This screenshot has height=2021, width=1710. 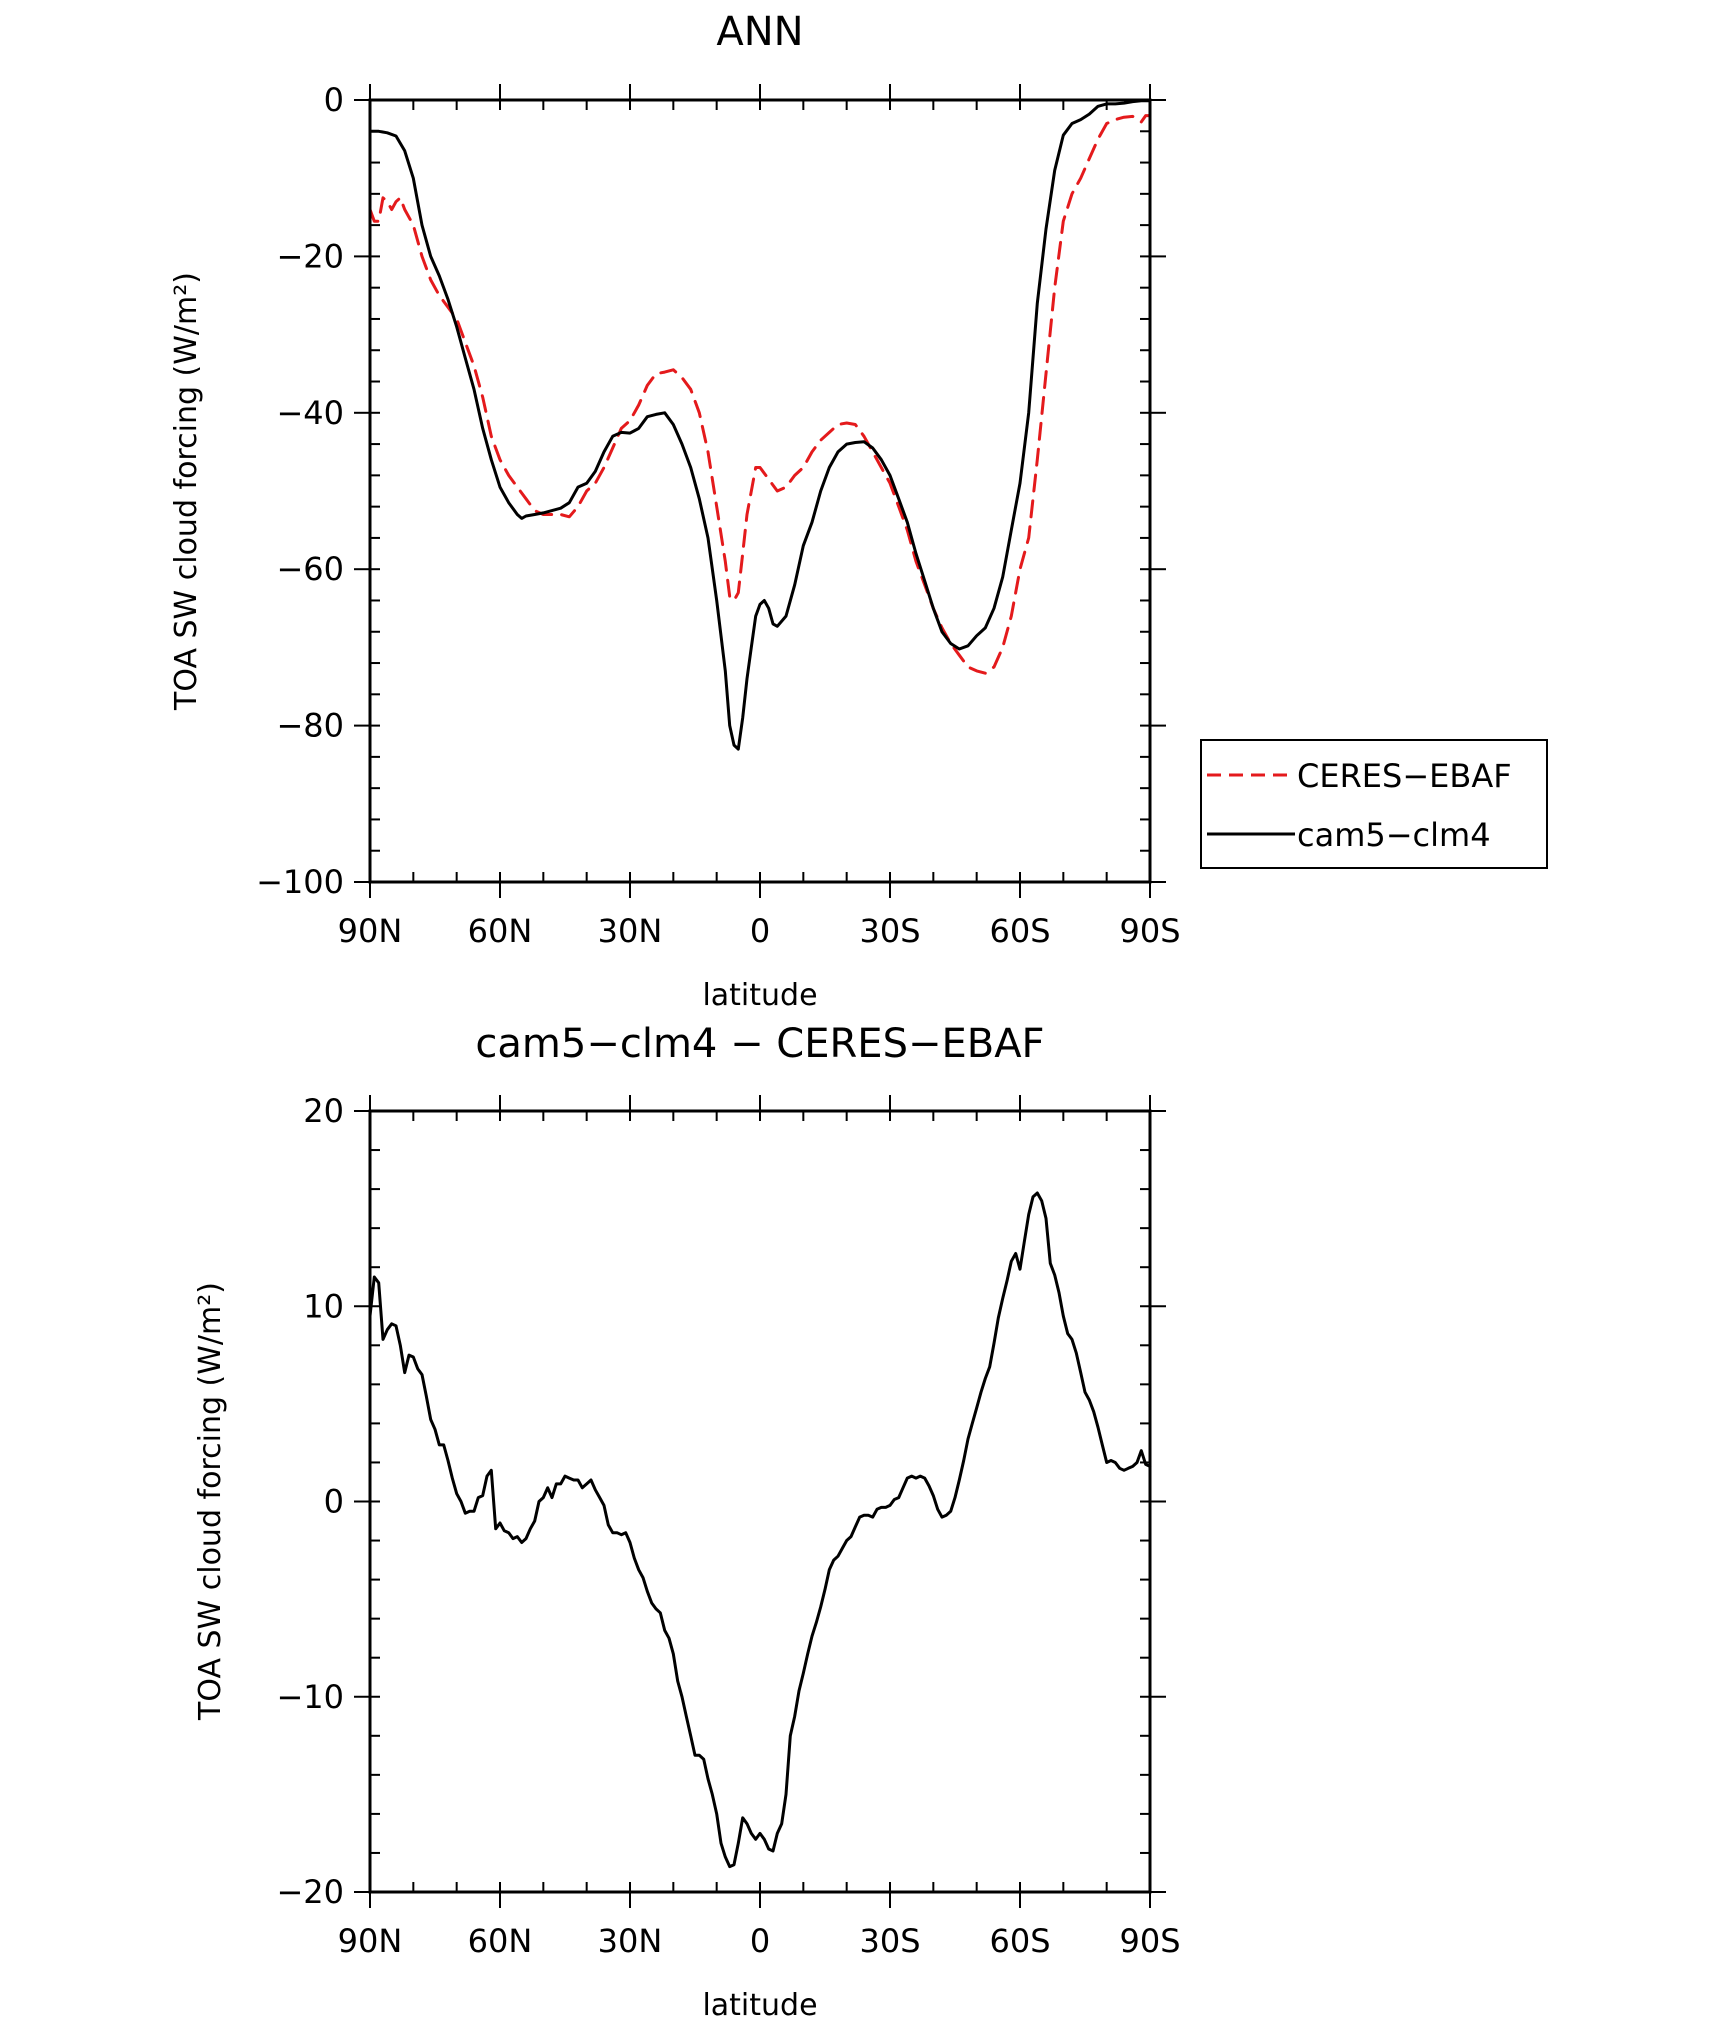 I want to click on annual-y-tick-label: −40, so click(x=310, y=413).